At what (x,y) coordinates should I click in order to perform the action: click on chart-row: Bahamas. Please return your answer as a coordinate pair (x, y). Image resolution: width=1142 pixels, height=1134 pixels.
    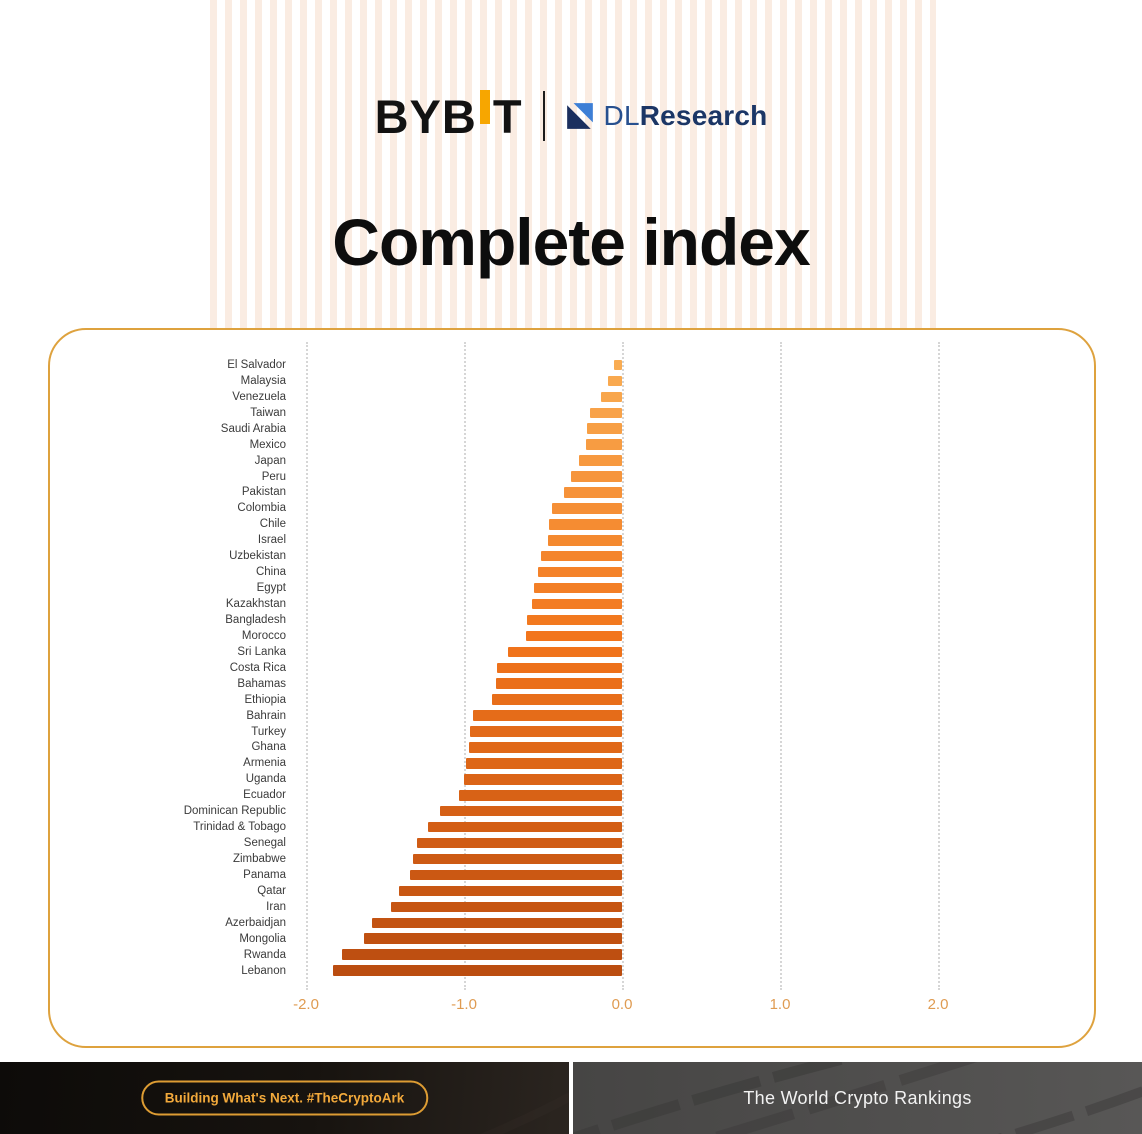
    Looking at the image, I should click on (572, 684).